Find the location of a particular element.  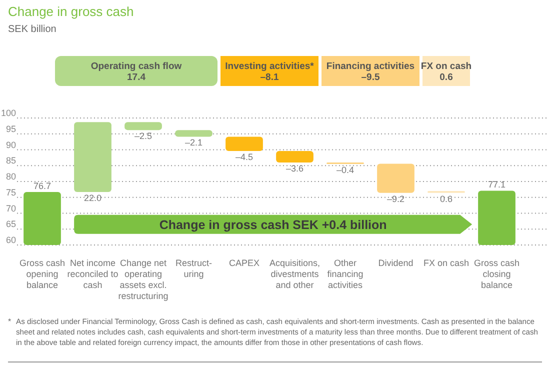

y-tick-label: 100 is located at coordinates (8, 113).